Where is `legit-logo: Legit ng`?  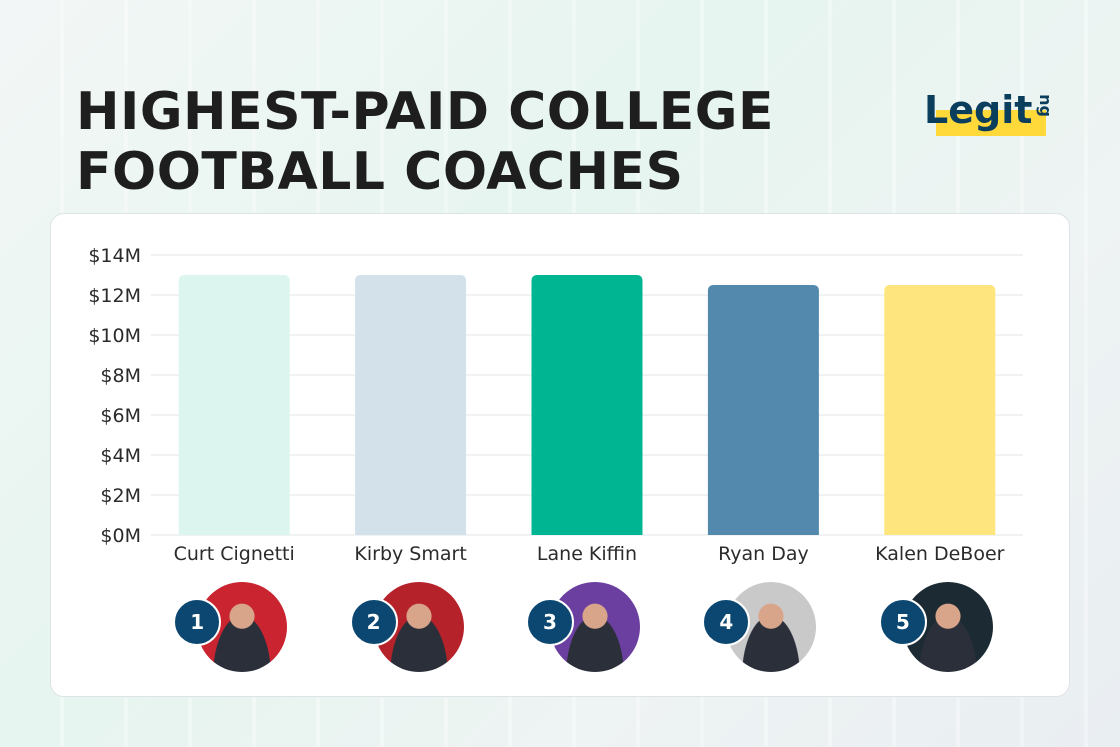 legit-logo: Legit ng is located at coordinates (990, 112).